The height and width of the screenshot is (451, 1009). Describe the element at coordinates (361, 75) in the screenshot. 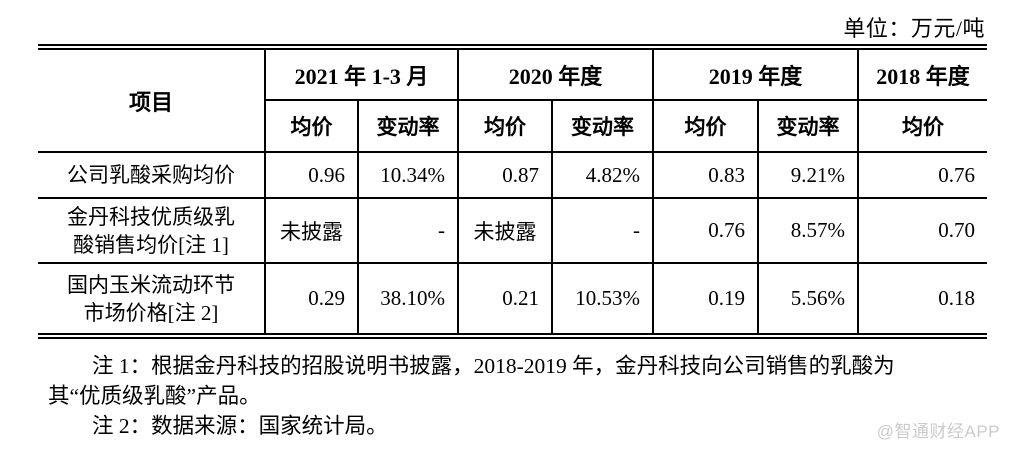

I see `col-header-2021-q1: 2021 年 1-3 月` at that location.